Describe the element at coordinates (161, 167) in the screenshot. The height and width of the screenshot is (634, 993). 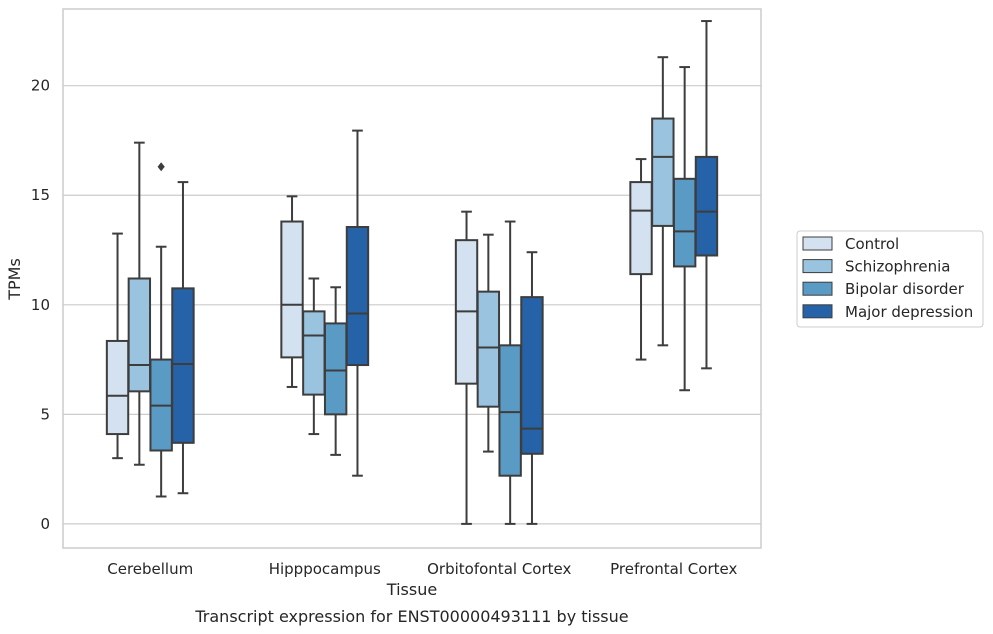
I see `outlier-point` at that location.